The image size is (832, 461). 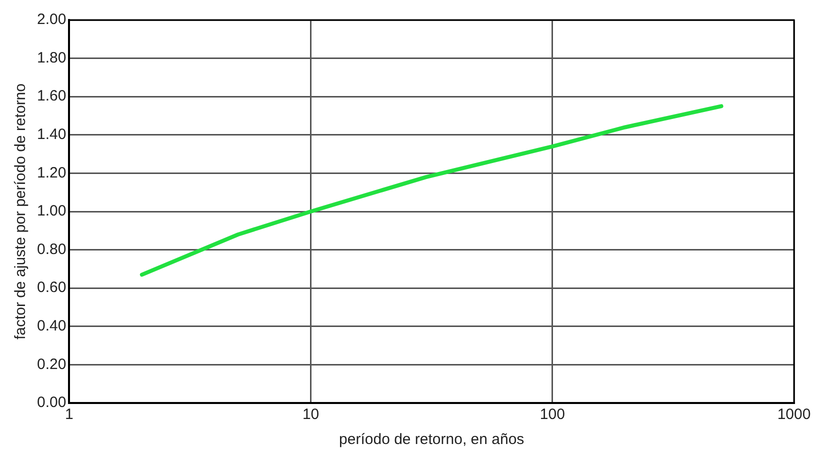 What do you see at coordinates (51, 57) in the screenshot?
I see `y-tick-label: 1.80` at bounding box center [51, 57].